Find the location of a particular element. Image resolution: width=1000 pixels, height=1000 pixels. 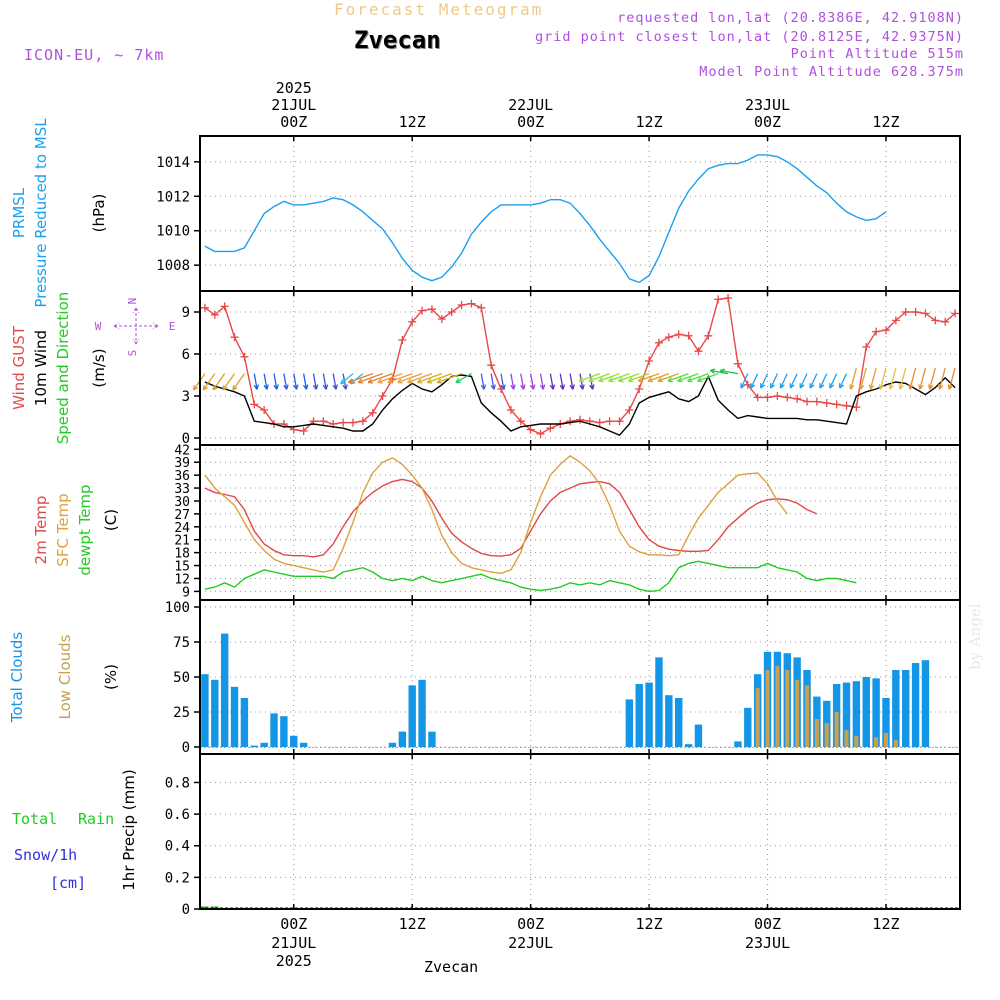

bottom-tick-label: 00Z is located at coordinates (293, 924).